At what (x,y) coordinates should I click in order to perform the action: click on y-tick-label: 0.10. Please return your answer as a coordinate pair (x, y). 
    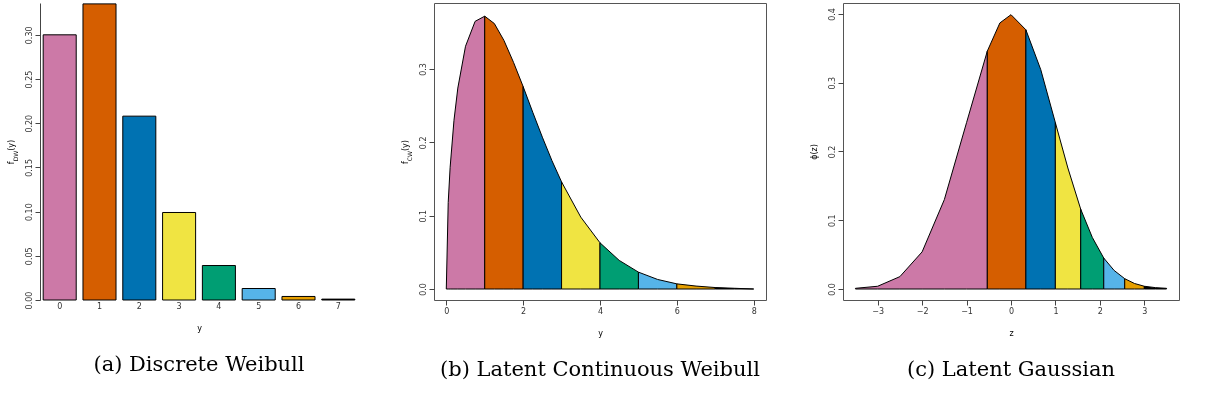
    Looking at the image, I should click on (29, 212).